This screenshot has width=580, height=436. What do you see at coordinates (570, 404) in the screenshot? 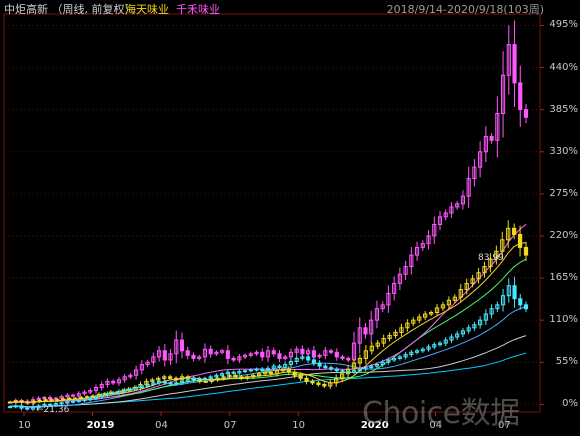
I see `y-tick-label: 0%` at bounding box center [570, 404].